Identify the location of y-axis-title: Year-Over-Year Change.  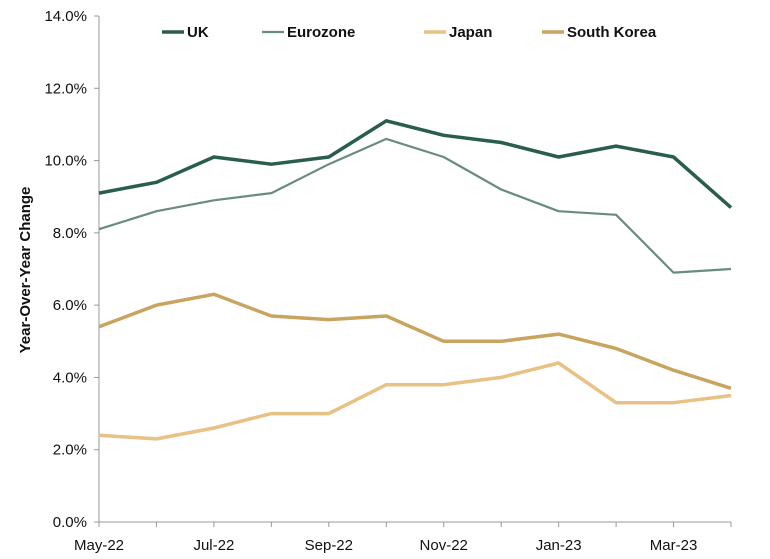
(25, 270).